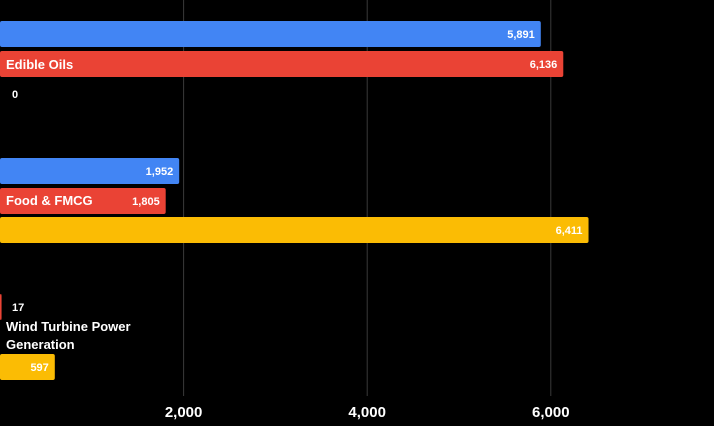  I want to click on category-label: Wind Turbine Power Generation, so click(68, 335).